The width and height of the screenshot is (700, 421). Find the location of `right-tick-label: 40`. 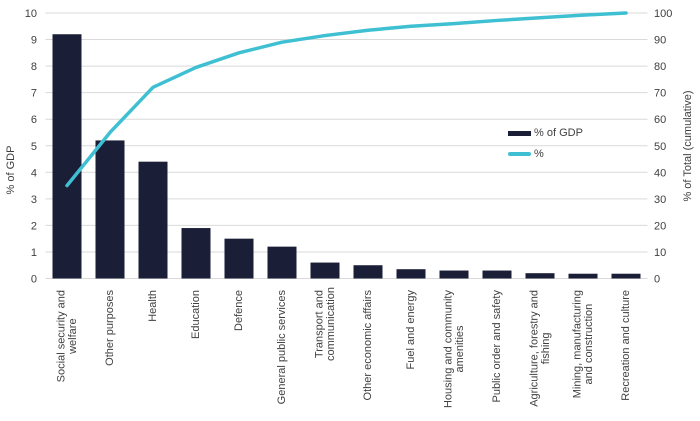

right-tick-label: 40 is located at coordinates (660, 173).